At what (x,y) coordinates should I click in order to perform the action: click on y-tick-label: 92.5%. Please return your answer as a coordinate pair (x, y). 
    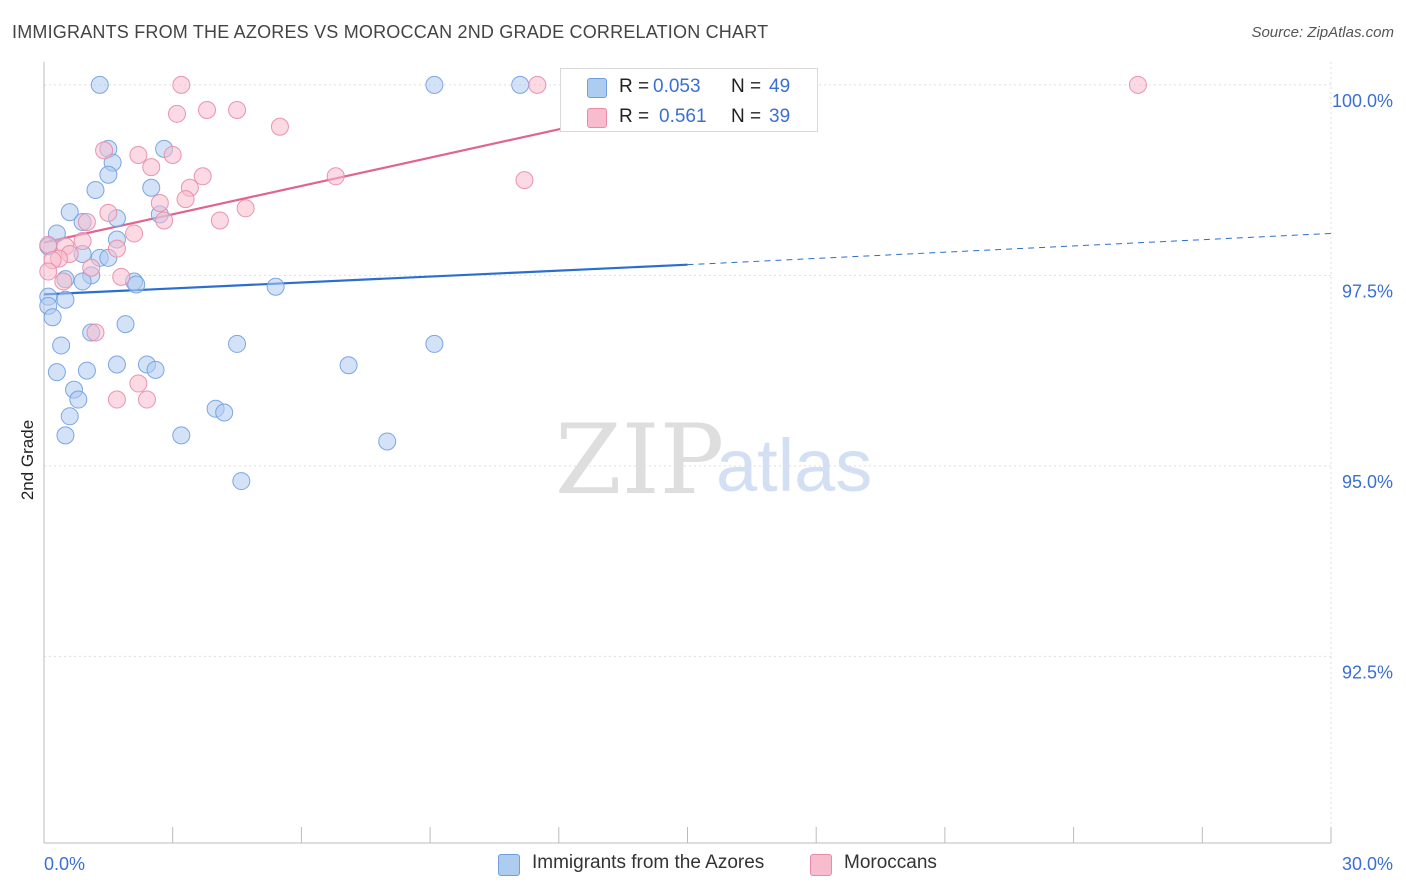
    Looking at the image, I should click on (1367, 672).